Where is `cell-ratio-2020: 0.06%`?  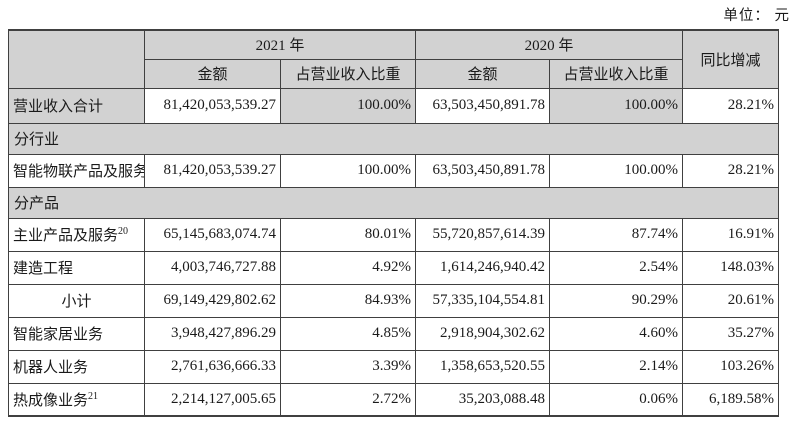
cell-ratio-2020: 0.06% is located at coordinates (616, 399).